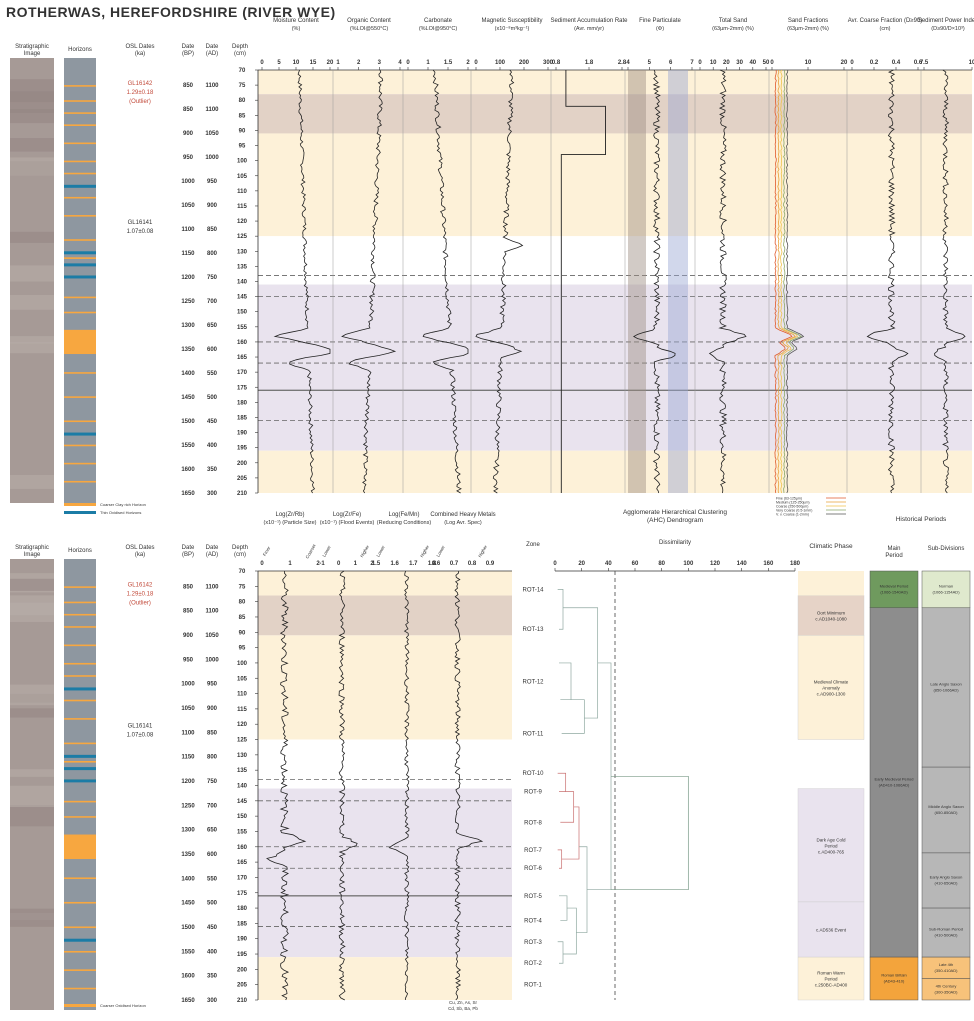  Describe the element at coordinates (286, 785) in the screenshot. I see `zr-rb-profile` at that location.